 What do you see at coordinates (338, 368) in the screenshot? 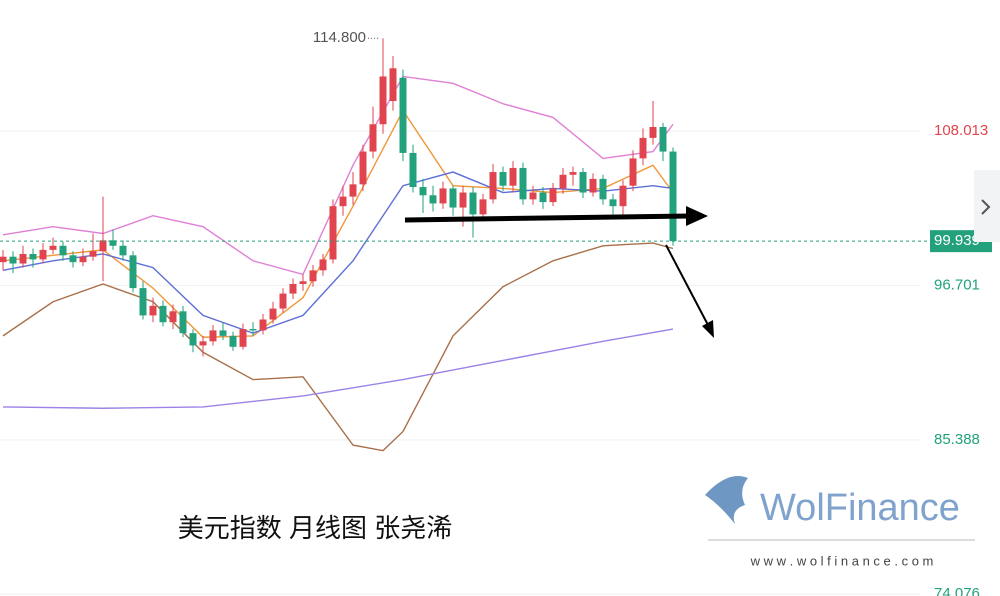
I see `indicator-line` at bounding box center [338, 368].